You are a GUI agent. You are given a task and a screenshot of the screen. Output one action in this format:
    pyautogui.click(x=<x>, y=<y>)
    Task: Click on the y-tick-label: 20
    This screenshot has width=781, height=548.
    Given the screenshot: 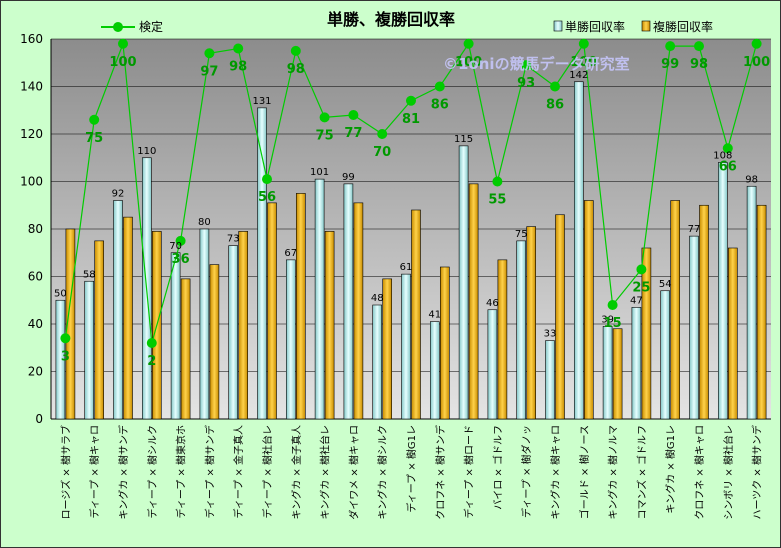 What is the action you would take?
    pyautogui.click(x=35, y=372)
    